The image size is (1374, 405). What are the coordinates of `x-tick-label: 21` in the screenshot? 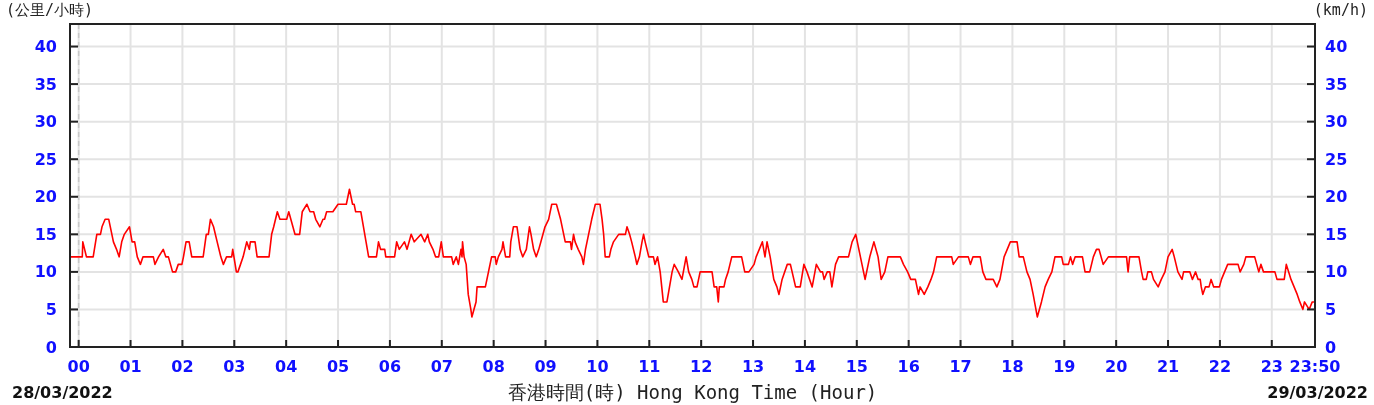 It's located at (1168, 366).